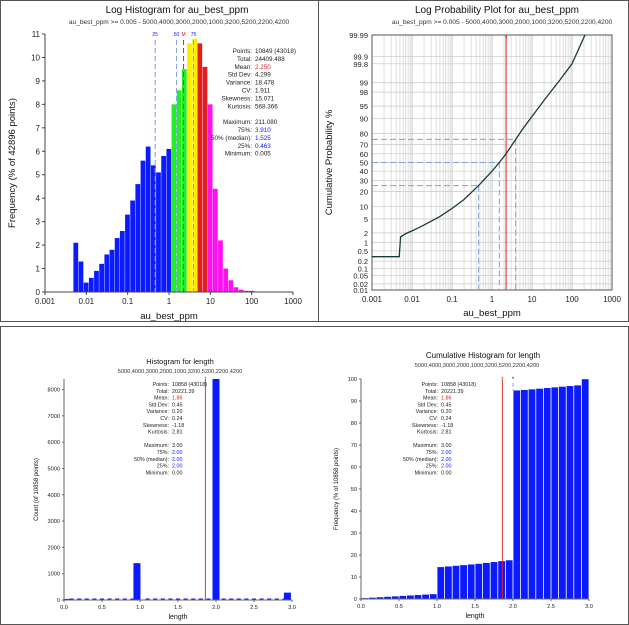  Describe the element at coordinates (358, 35) in the screenshot. I see `y-tick-label: 99.99` at that location.